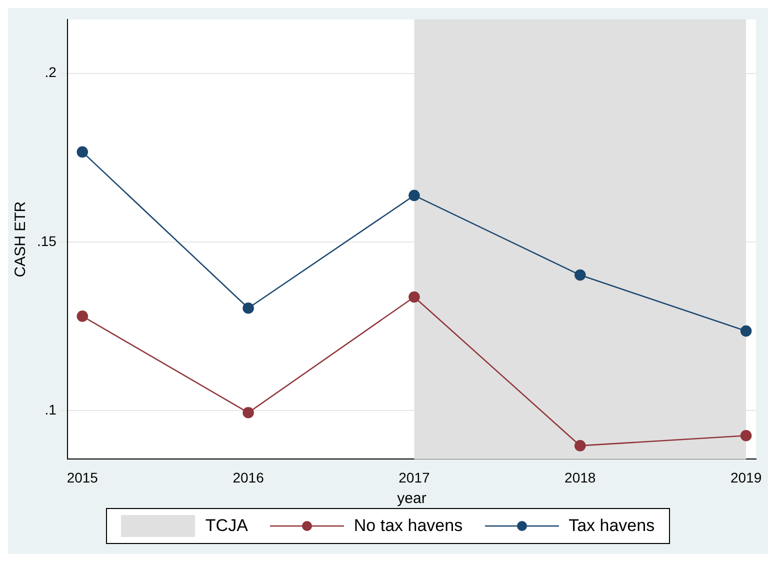 The image size is (776, 570). What do you see at coordinates (50, 409) in the screenshot?
I see `y-tick-label: .1` at bounding box center [50, 409].